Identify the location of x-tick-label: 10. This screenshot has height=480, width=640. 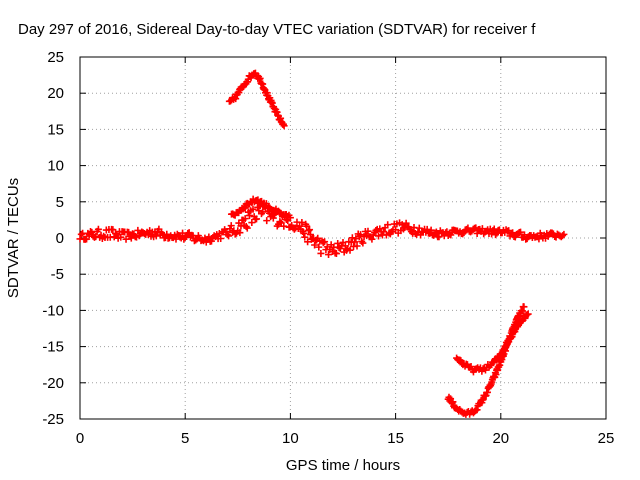
(290, 438).